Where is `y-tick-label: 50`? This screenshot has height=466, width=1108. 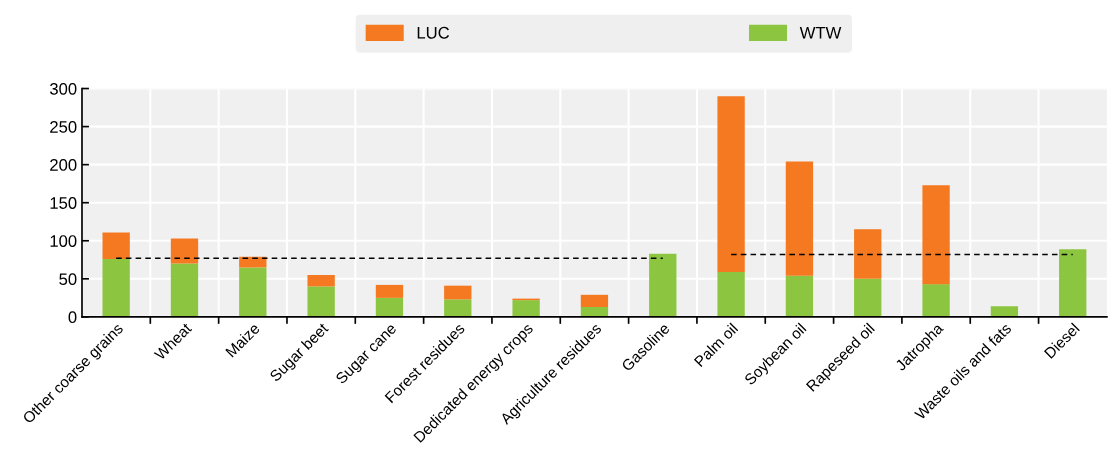 y-tick-label: 50 is located at coordinates (68, 279).